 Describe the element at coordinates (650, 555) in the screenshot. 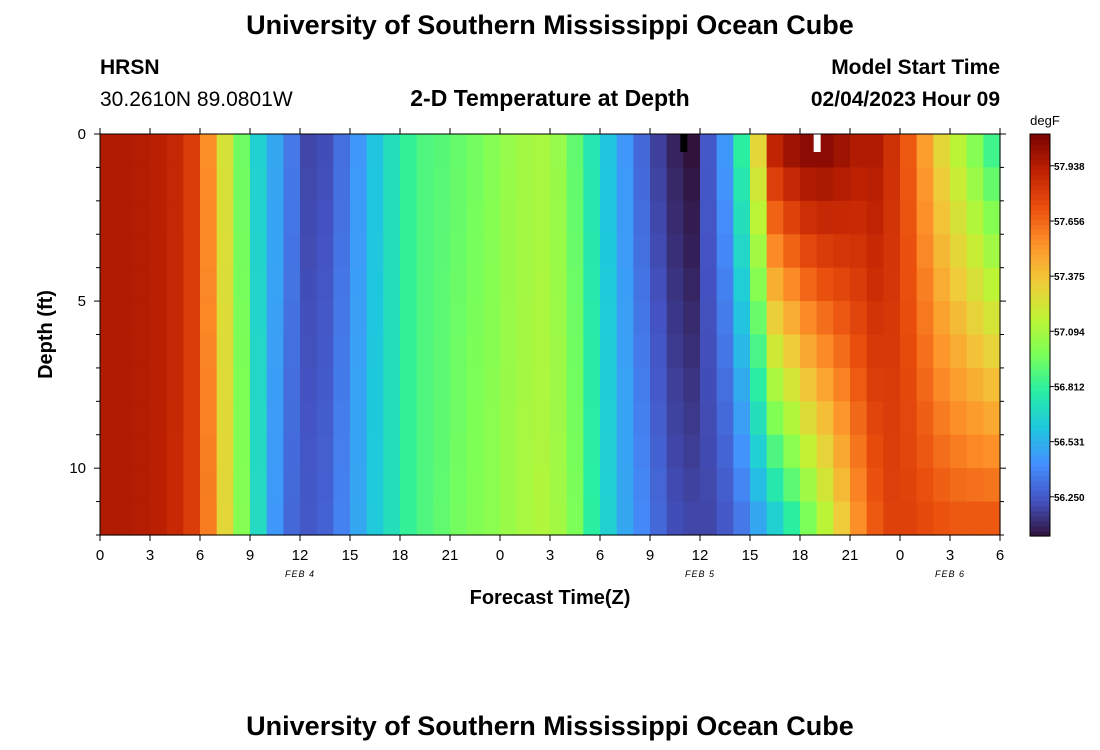

I see `x-tick-label: 9` at that location.